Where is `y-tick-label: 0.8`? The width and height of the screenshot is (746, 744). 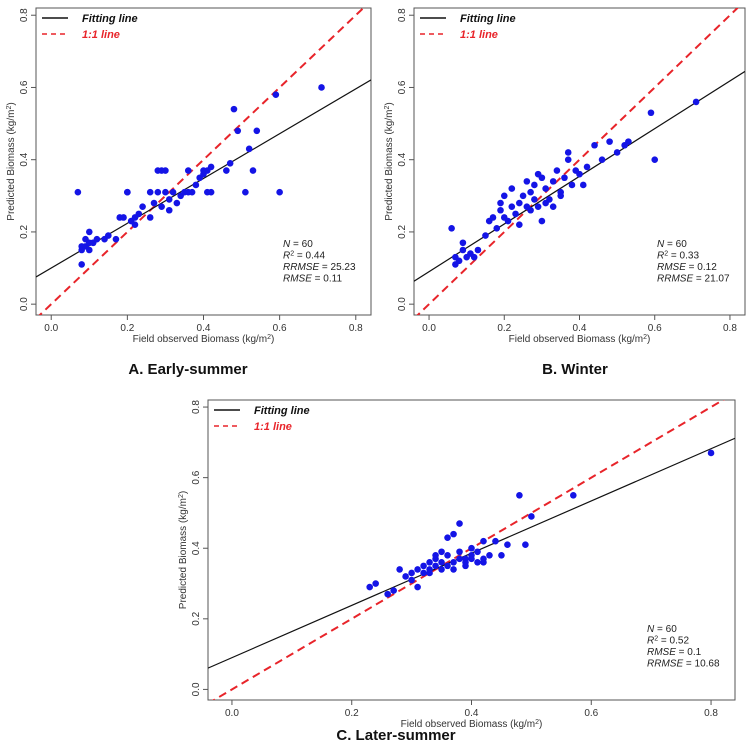 y-tick-label: 0.8 is located at coordinates (24, 15).